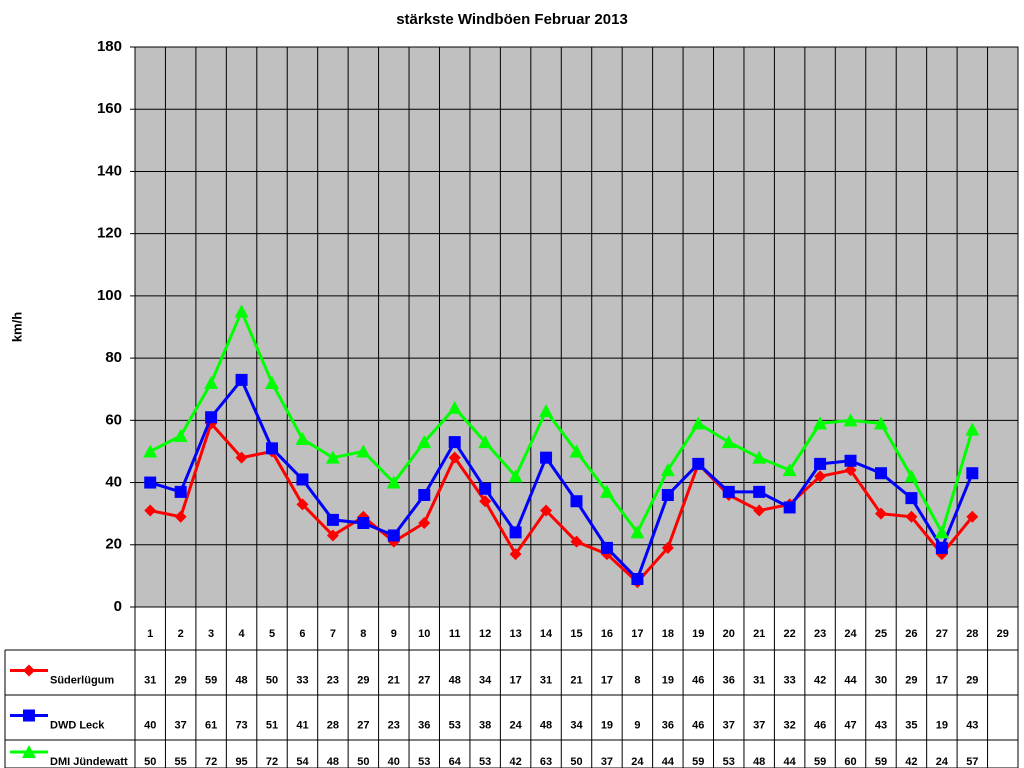 This screenshot has height=768, width=1024. I want to click on table-value: 57, so click(972, 762).